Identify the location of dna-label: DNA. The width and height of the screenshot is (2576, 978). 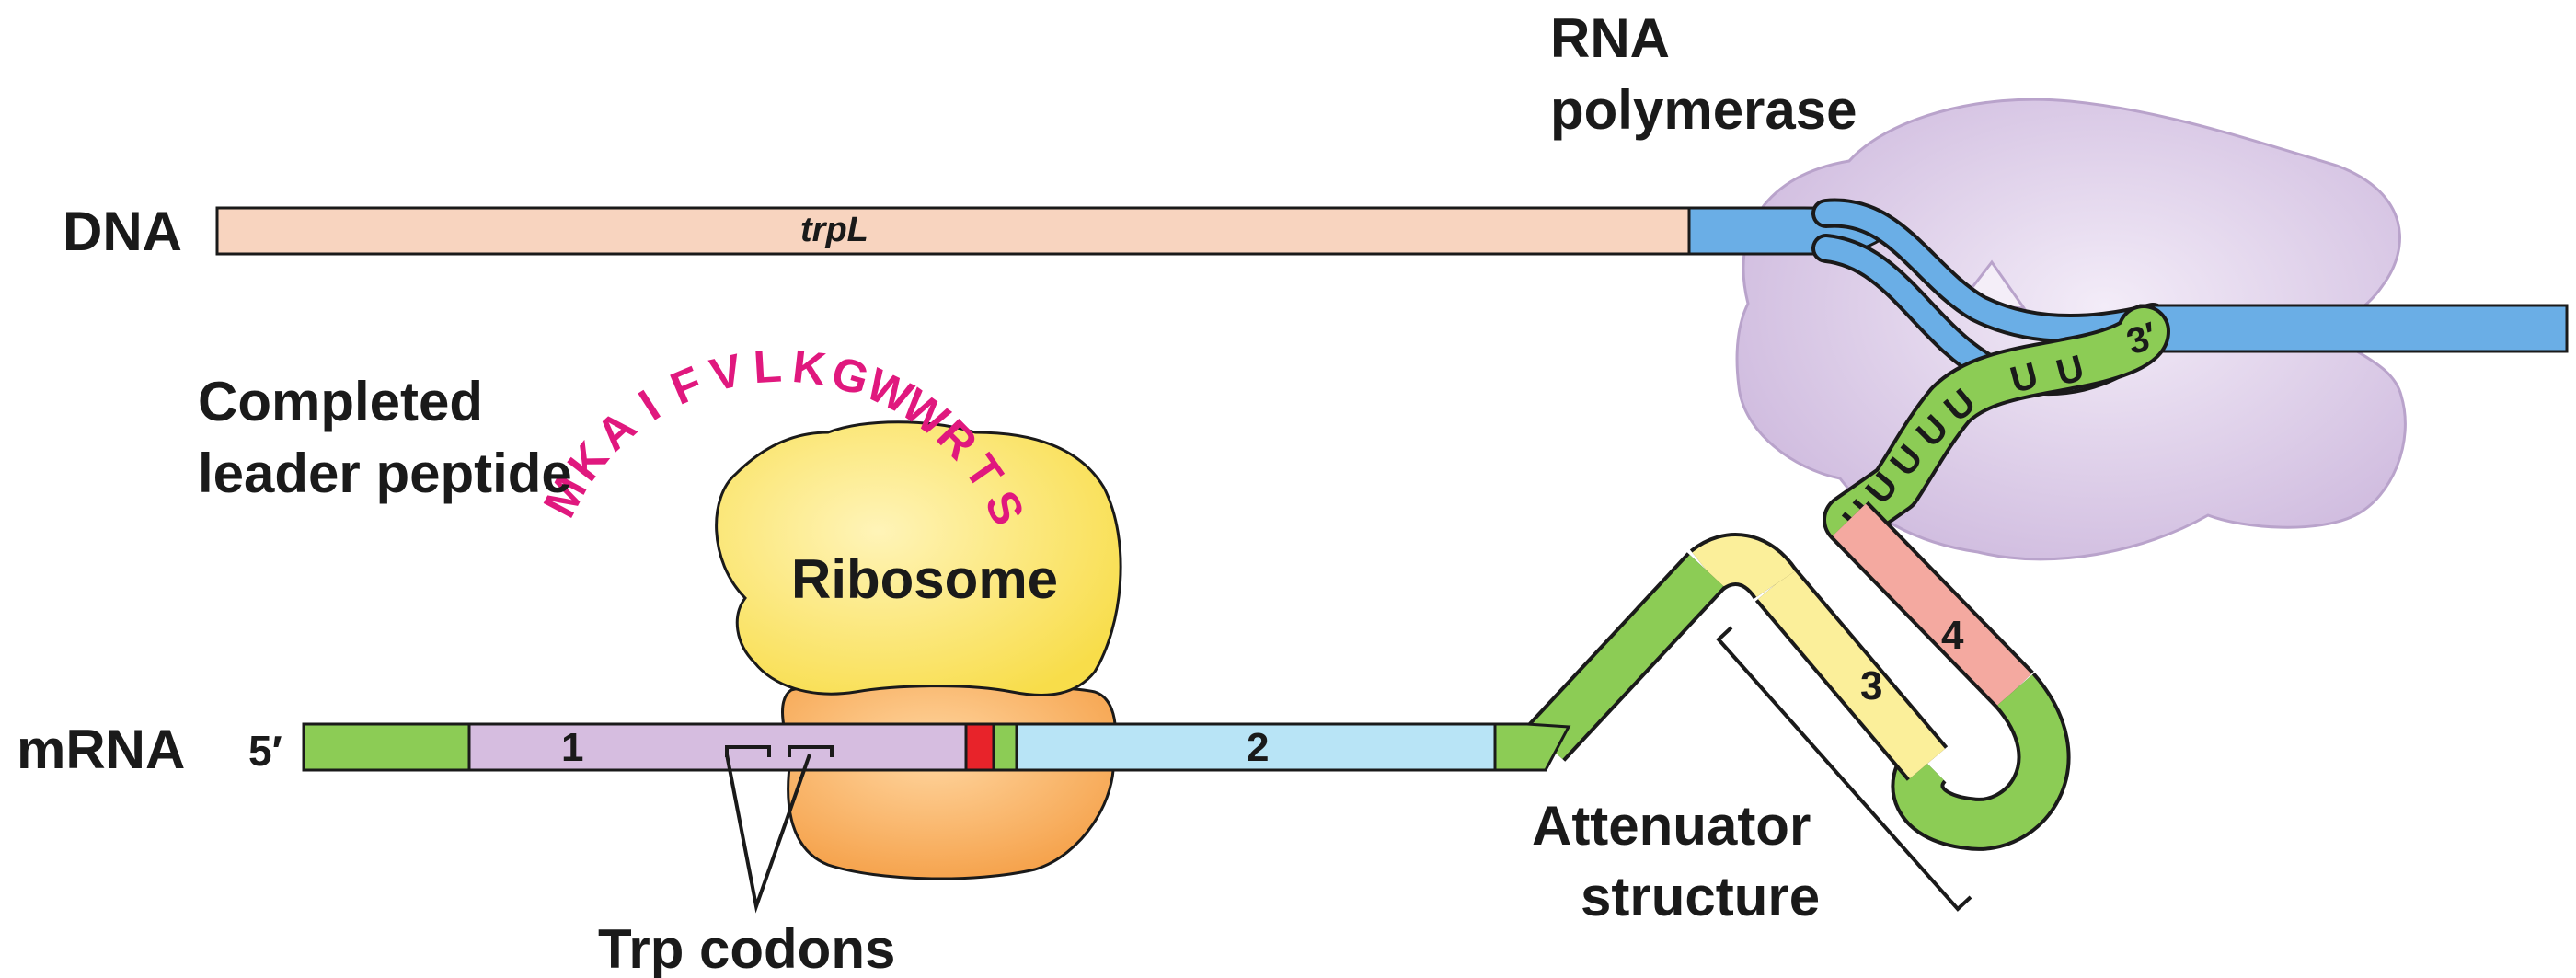
(122, 232).